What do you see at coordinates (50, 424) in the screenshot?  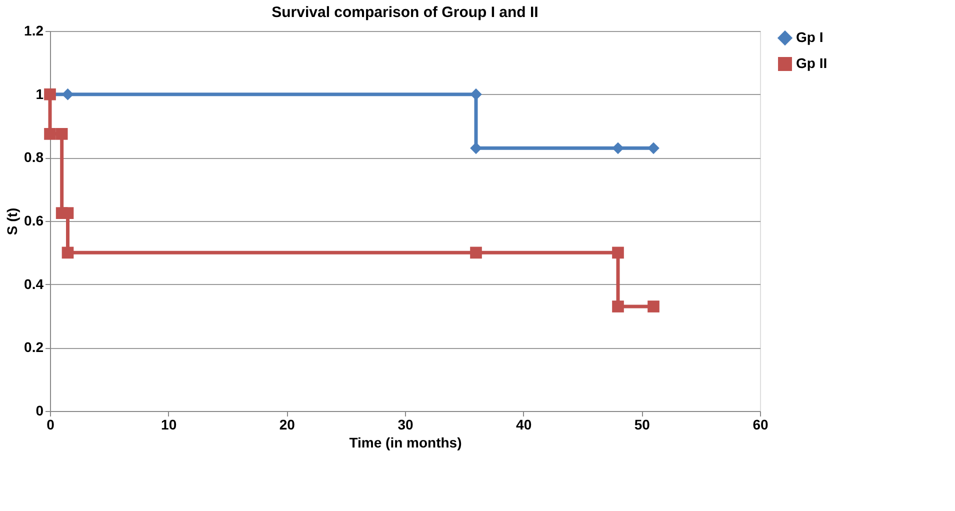 I see `x-tick-label: 0` at bounding box center [50, 424].